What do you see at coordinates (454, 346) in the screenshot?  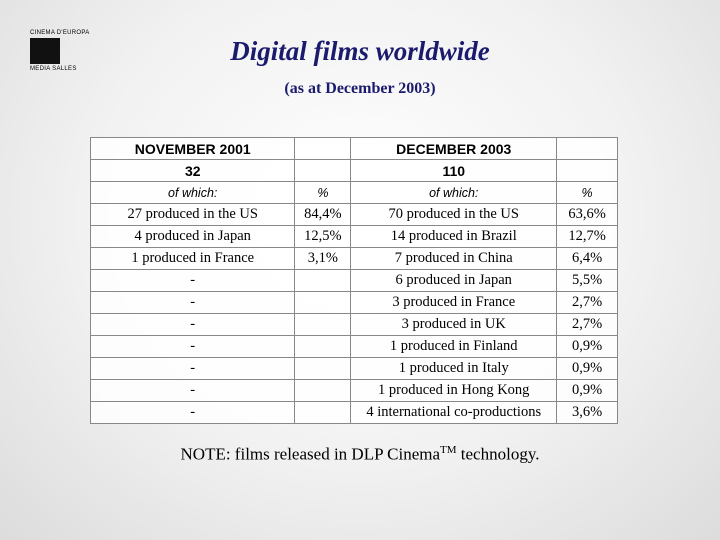 I see `table-cell: 1 produced in Finland` at bounding box center [454, 346].